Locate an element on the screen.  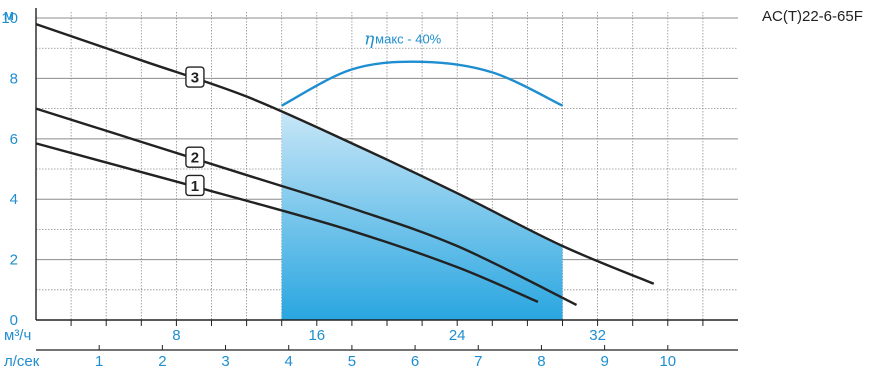
x-tick-label-secondary: 8 is located at coordinates (541, 361).